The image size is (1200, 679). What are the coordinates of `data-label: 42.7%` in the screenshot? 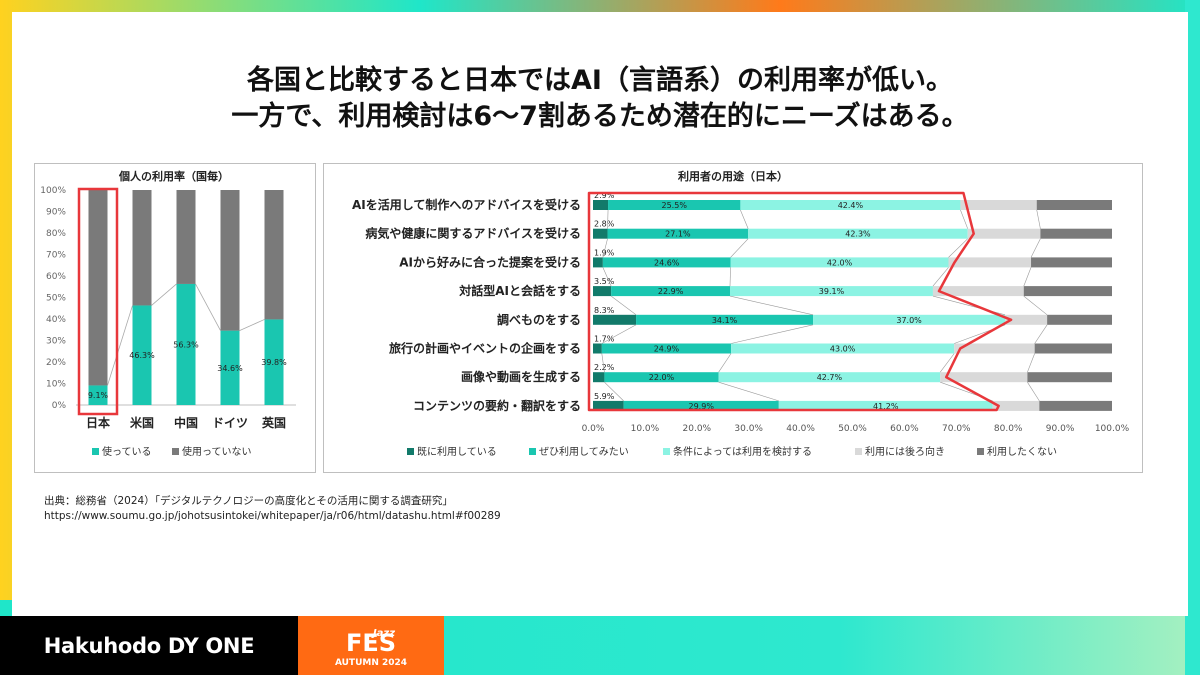 It's located at (830, 377).